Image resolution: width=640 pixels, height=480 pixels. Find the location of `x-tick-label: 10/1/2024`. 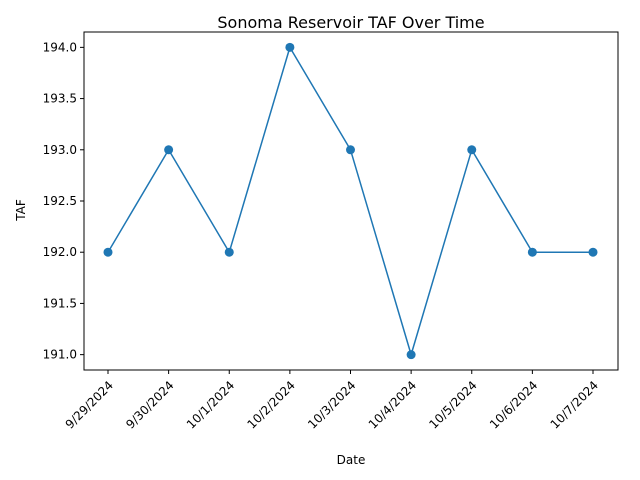

x-tick-label: 10/1/2024 is located at coordinates (210, 404).